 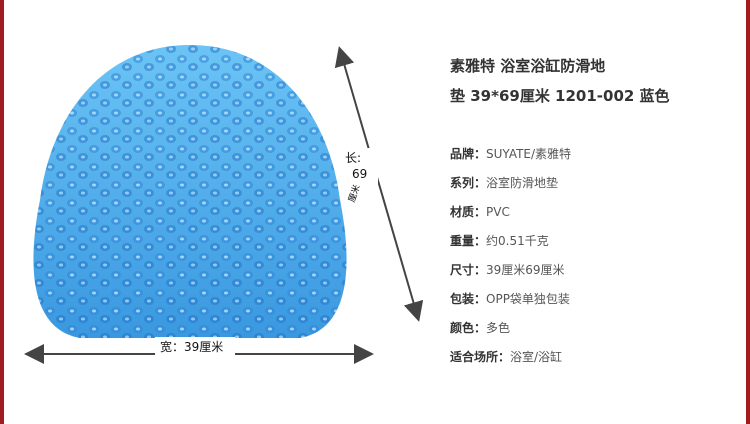 I want to click on spec-value: 多色, so click(x=498, y=328).